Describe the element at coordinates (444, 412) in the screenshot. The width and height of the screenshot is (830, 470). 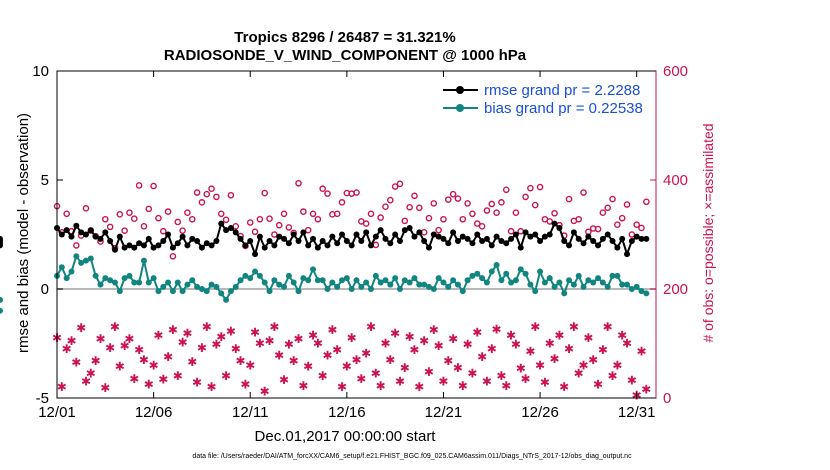
I see `x-tick-label: 12/21` at that location.